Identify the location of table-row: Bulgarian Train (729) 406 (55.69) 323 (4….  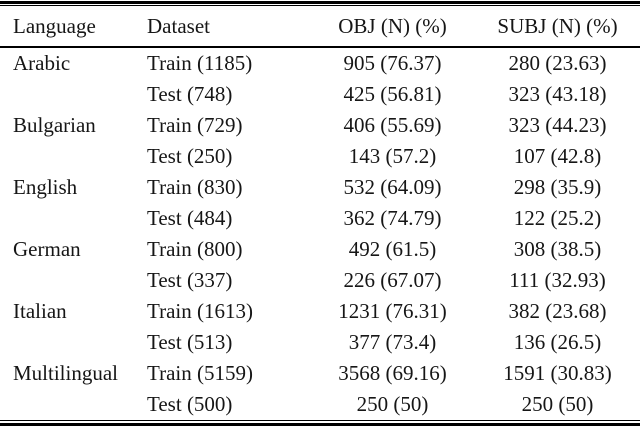
(320, 125).